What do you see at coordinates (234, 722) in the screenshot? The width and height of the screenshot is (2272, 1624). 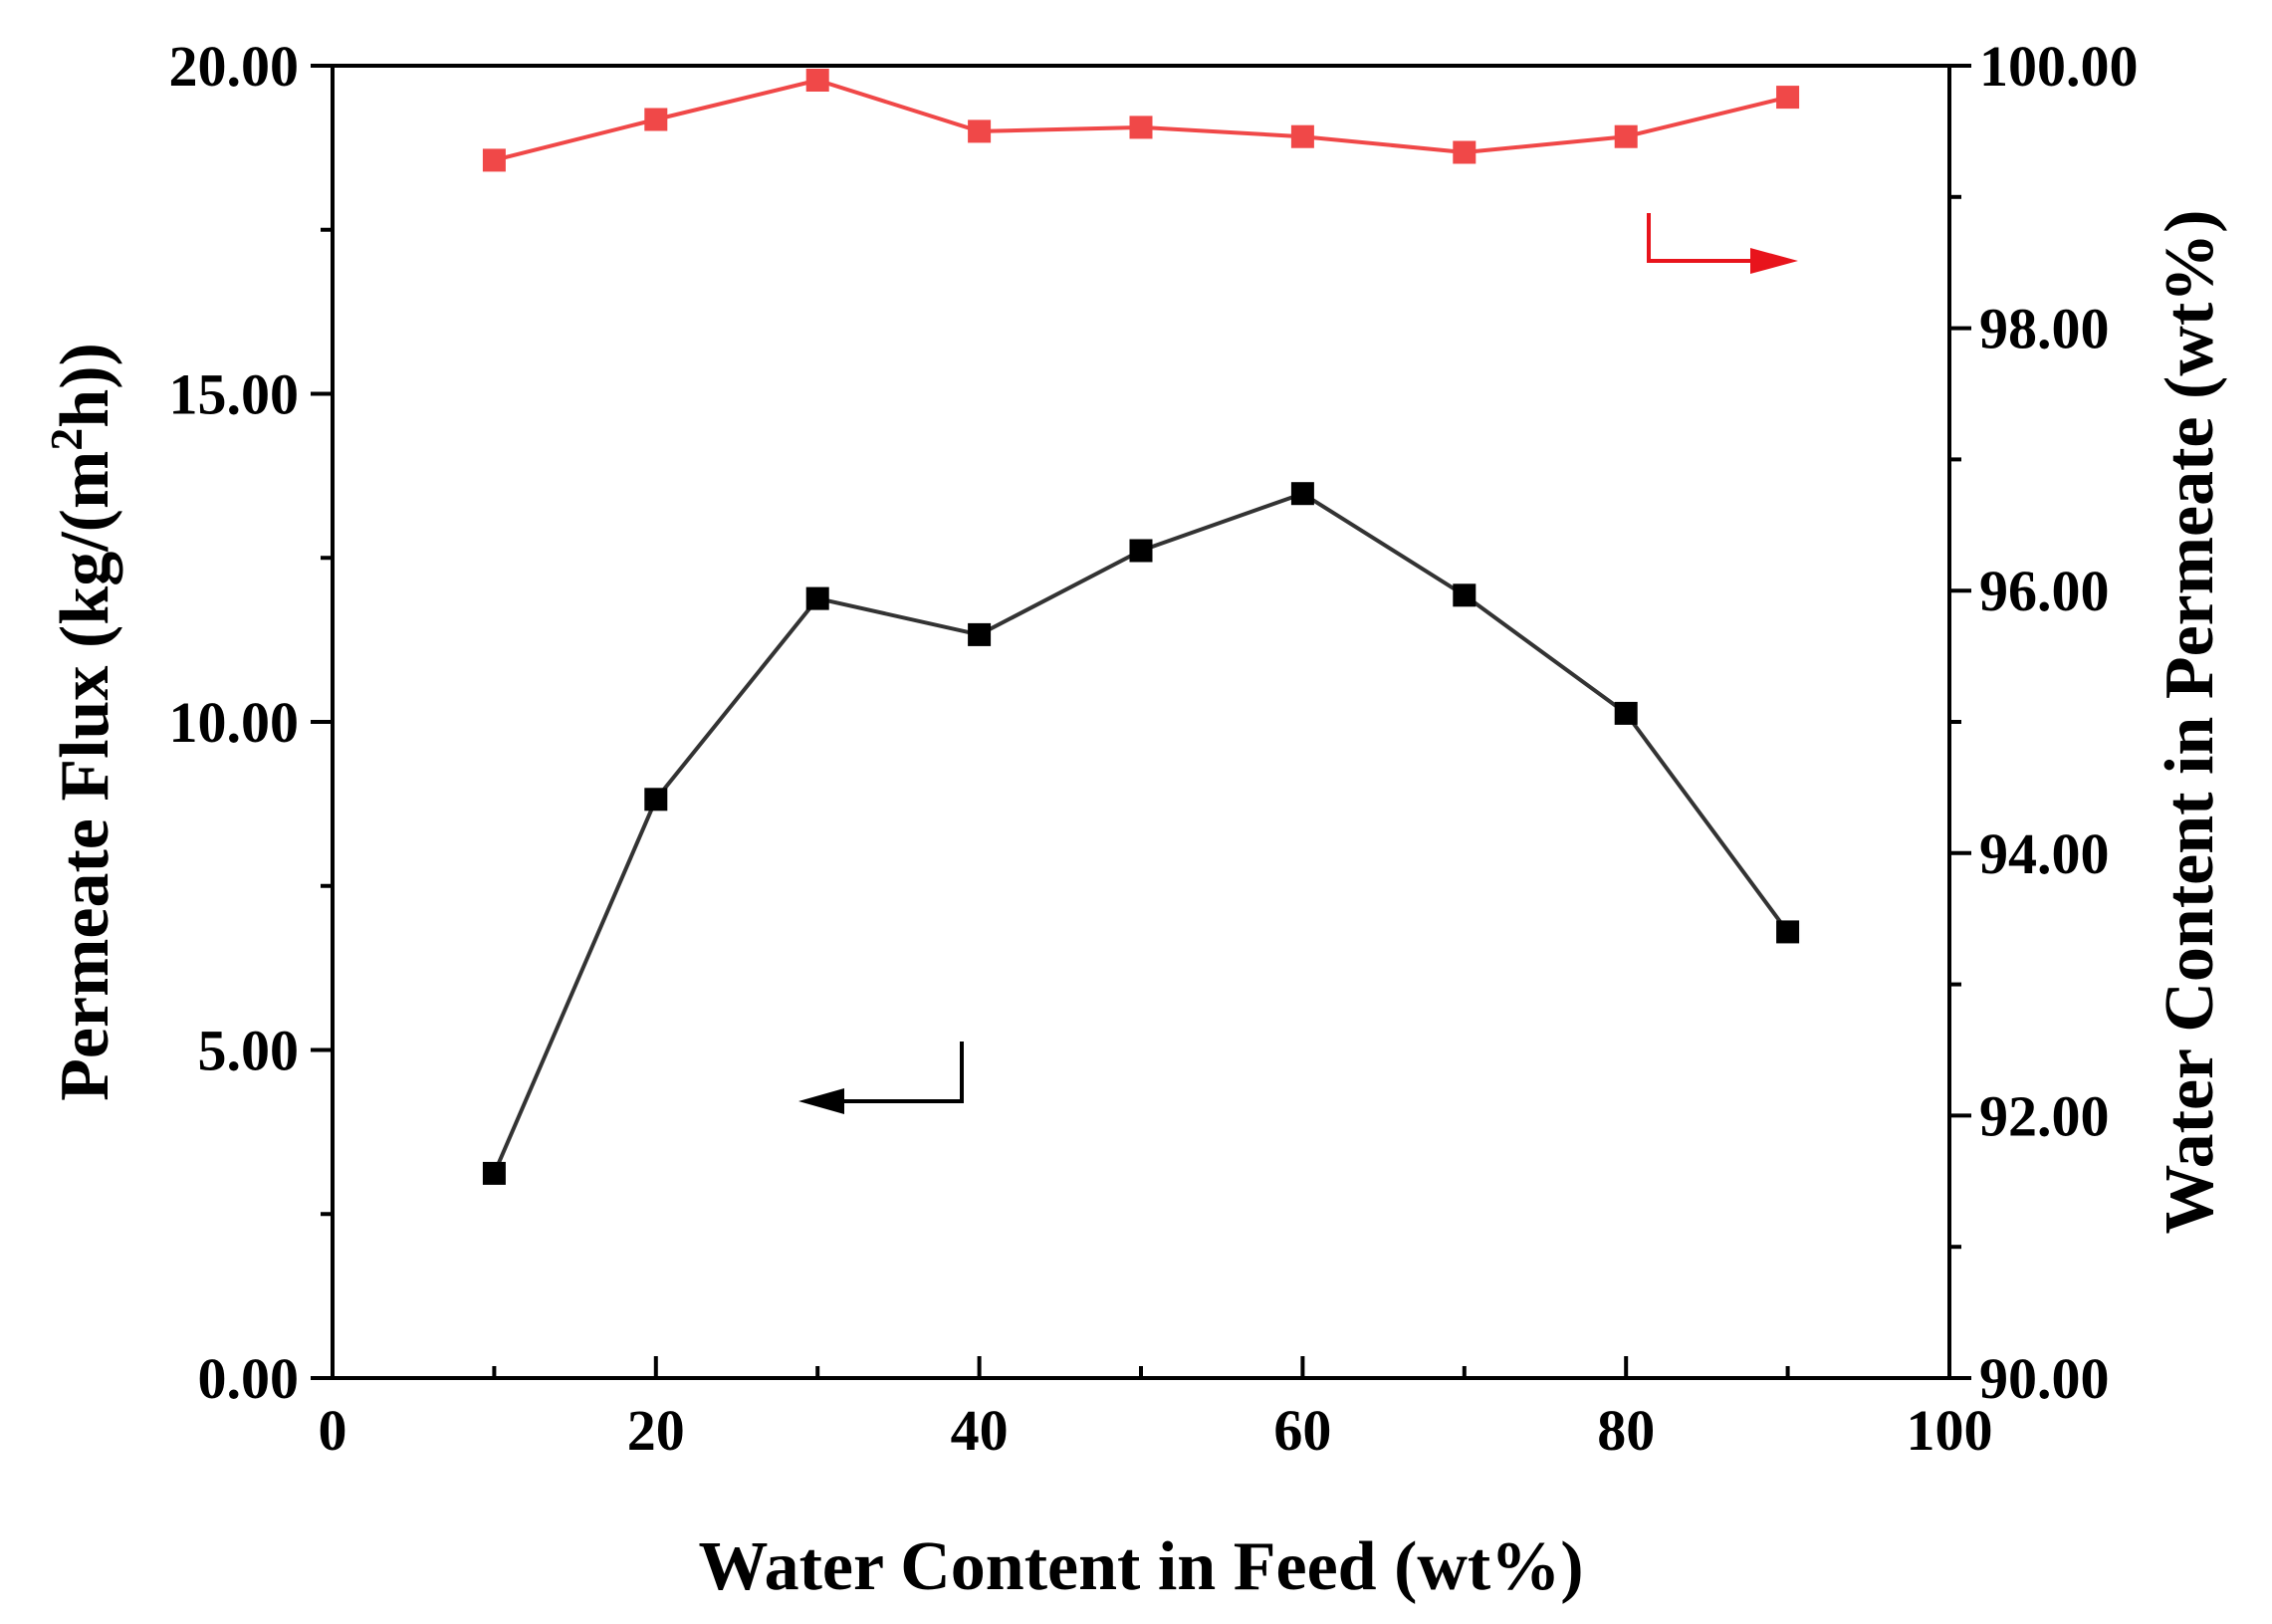 I see `y-tick-label: 10.00` at bounding box center [234, 722].